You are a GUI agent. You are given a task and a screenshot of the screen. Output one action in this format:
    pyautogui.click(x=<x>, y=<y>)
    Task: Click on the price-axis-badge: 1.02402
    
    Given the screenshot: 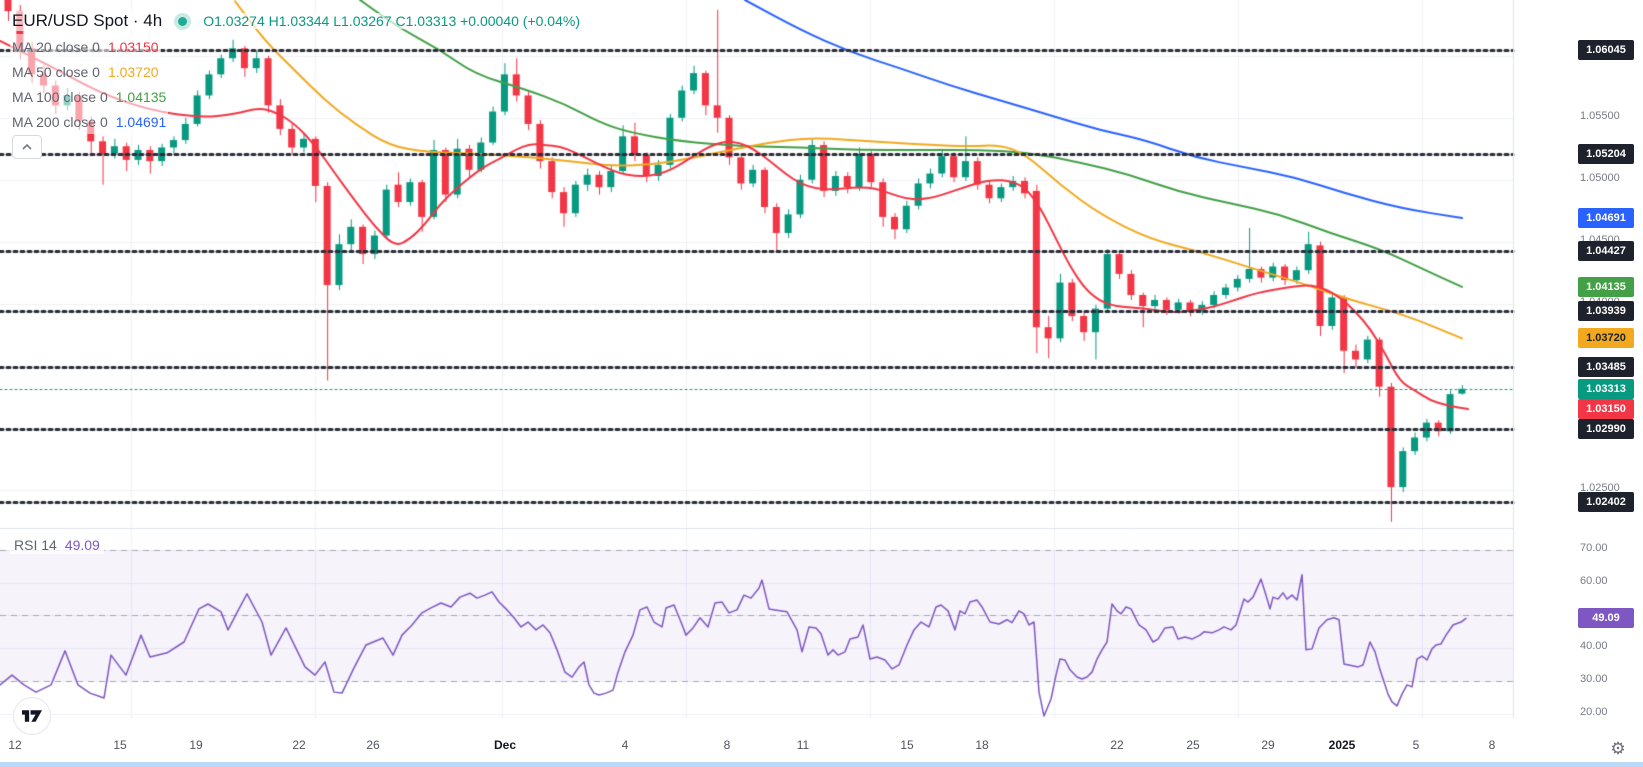 What is the action you would take?
    pyautogui.click(x=1606, y=501)
    